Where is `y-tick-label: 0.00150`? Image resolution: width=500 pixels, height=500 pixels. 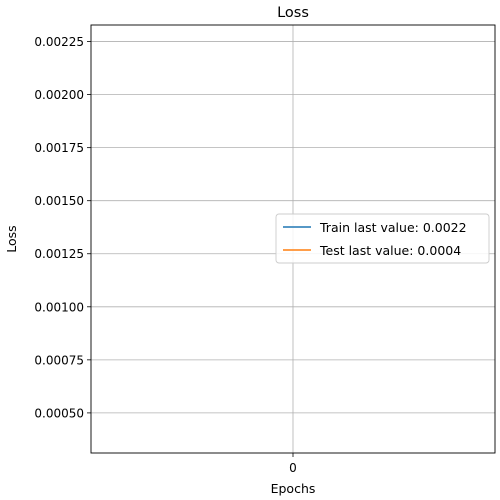 y-tick-label: 0.00150 is located at coordinates (59, 201).